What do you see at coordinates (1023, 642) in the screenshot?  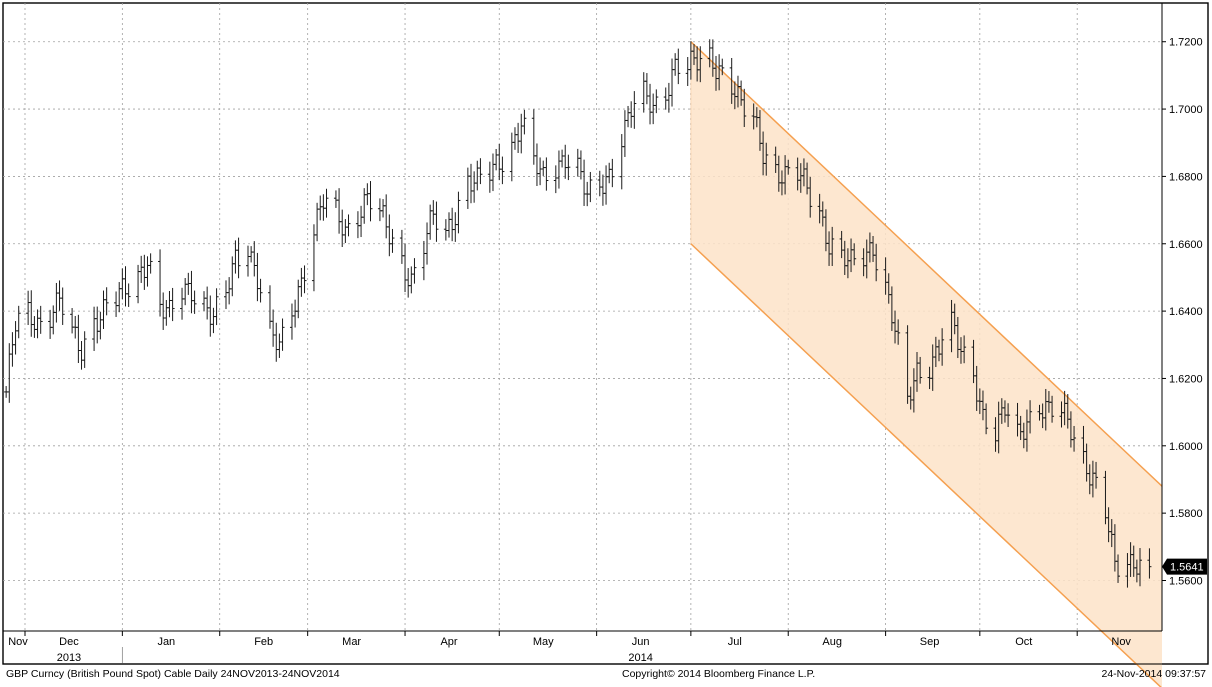 I see `x-tick-label: Oct` at bounding box center [1023, 642].